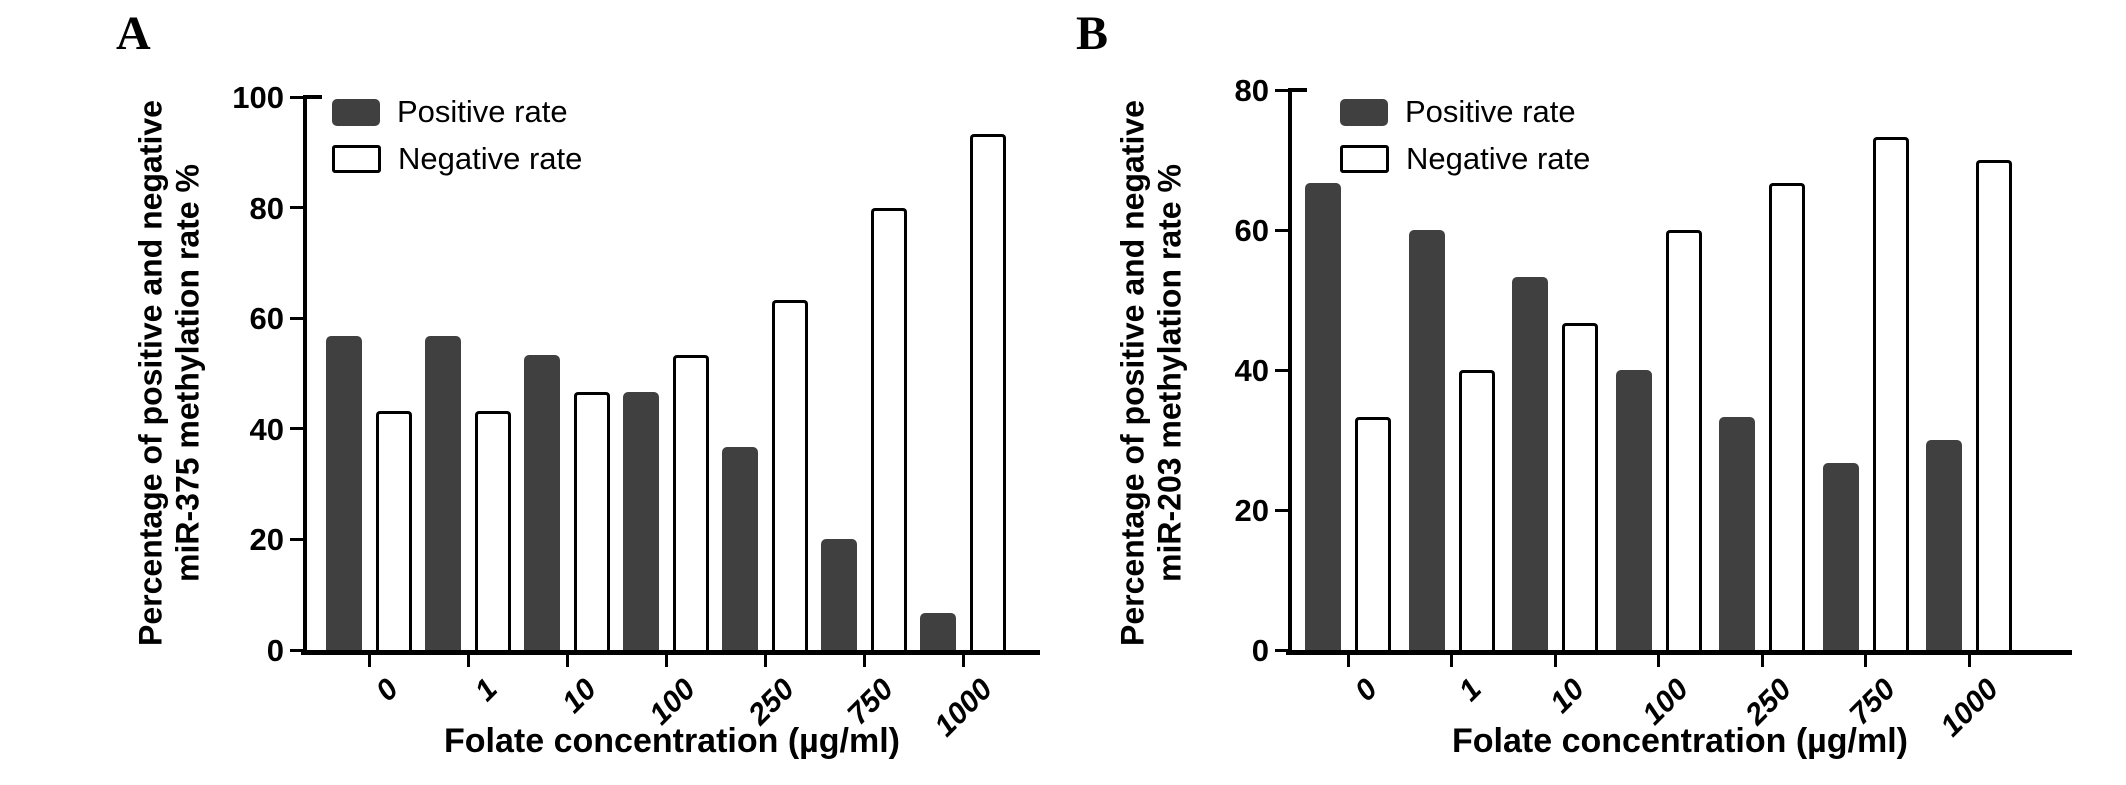 This screenshot has width=2126, height=785. I want to click on x-axis-title-b: Folate concentration (µg/ml), so click(1680, 741).